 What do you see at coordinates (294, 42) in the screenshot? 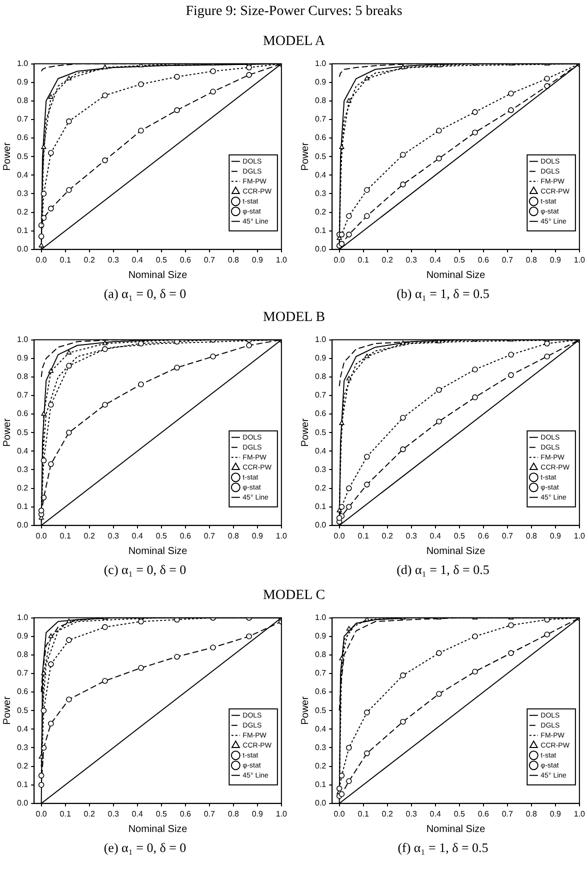
I see `chart-title: MODEL A` at bounding box center [294, 42].